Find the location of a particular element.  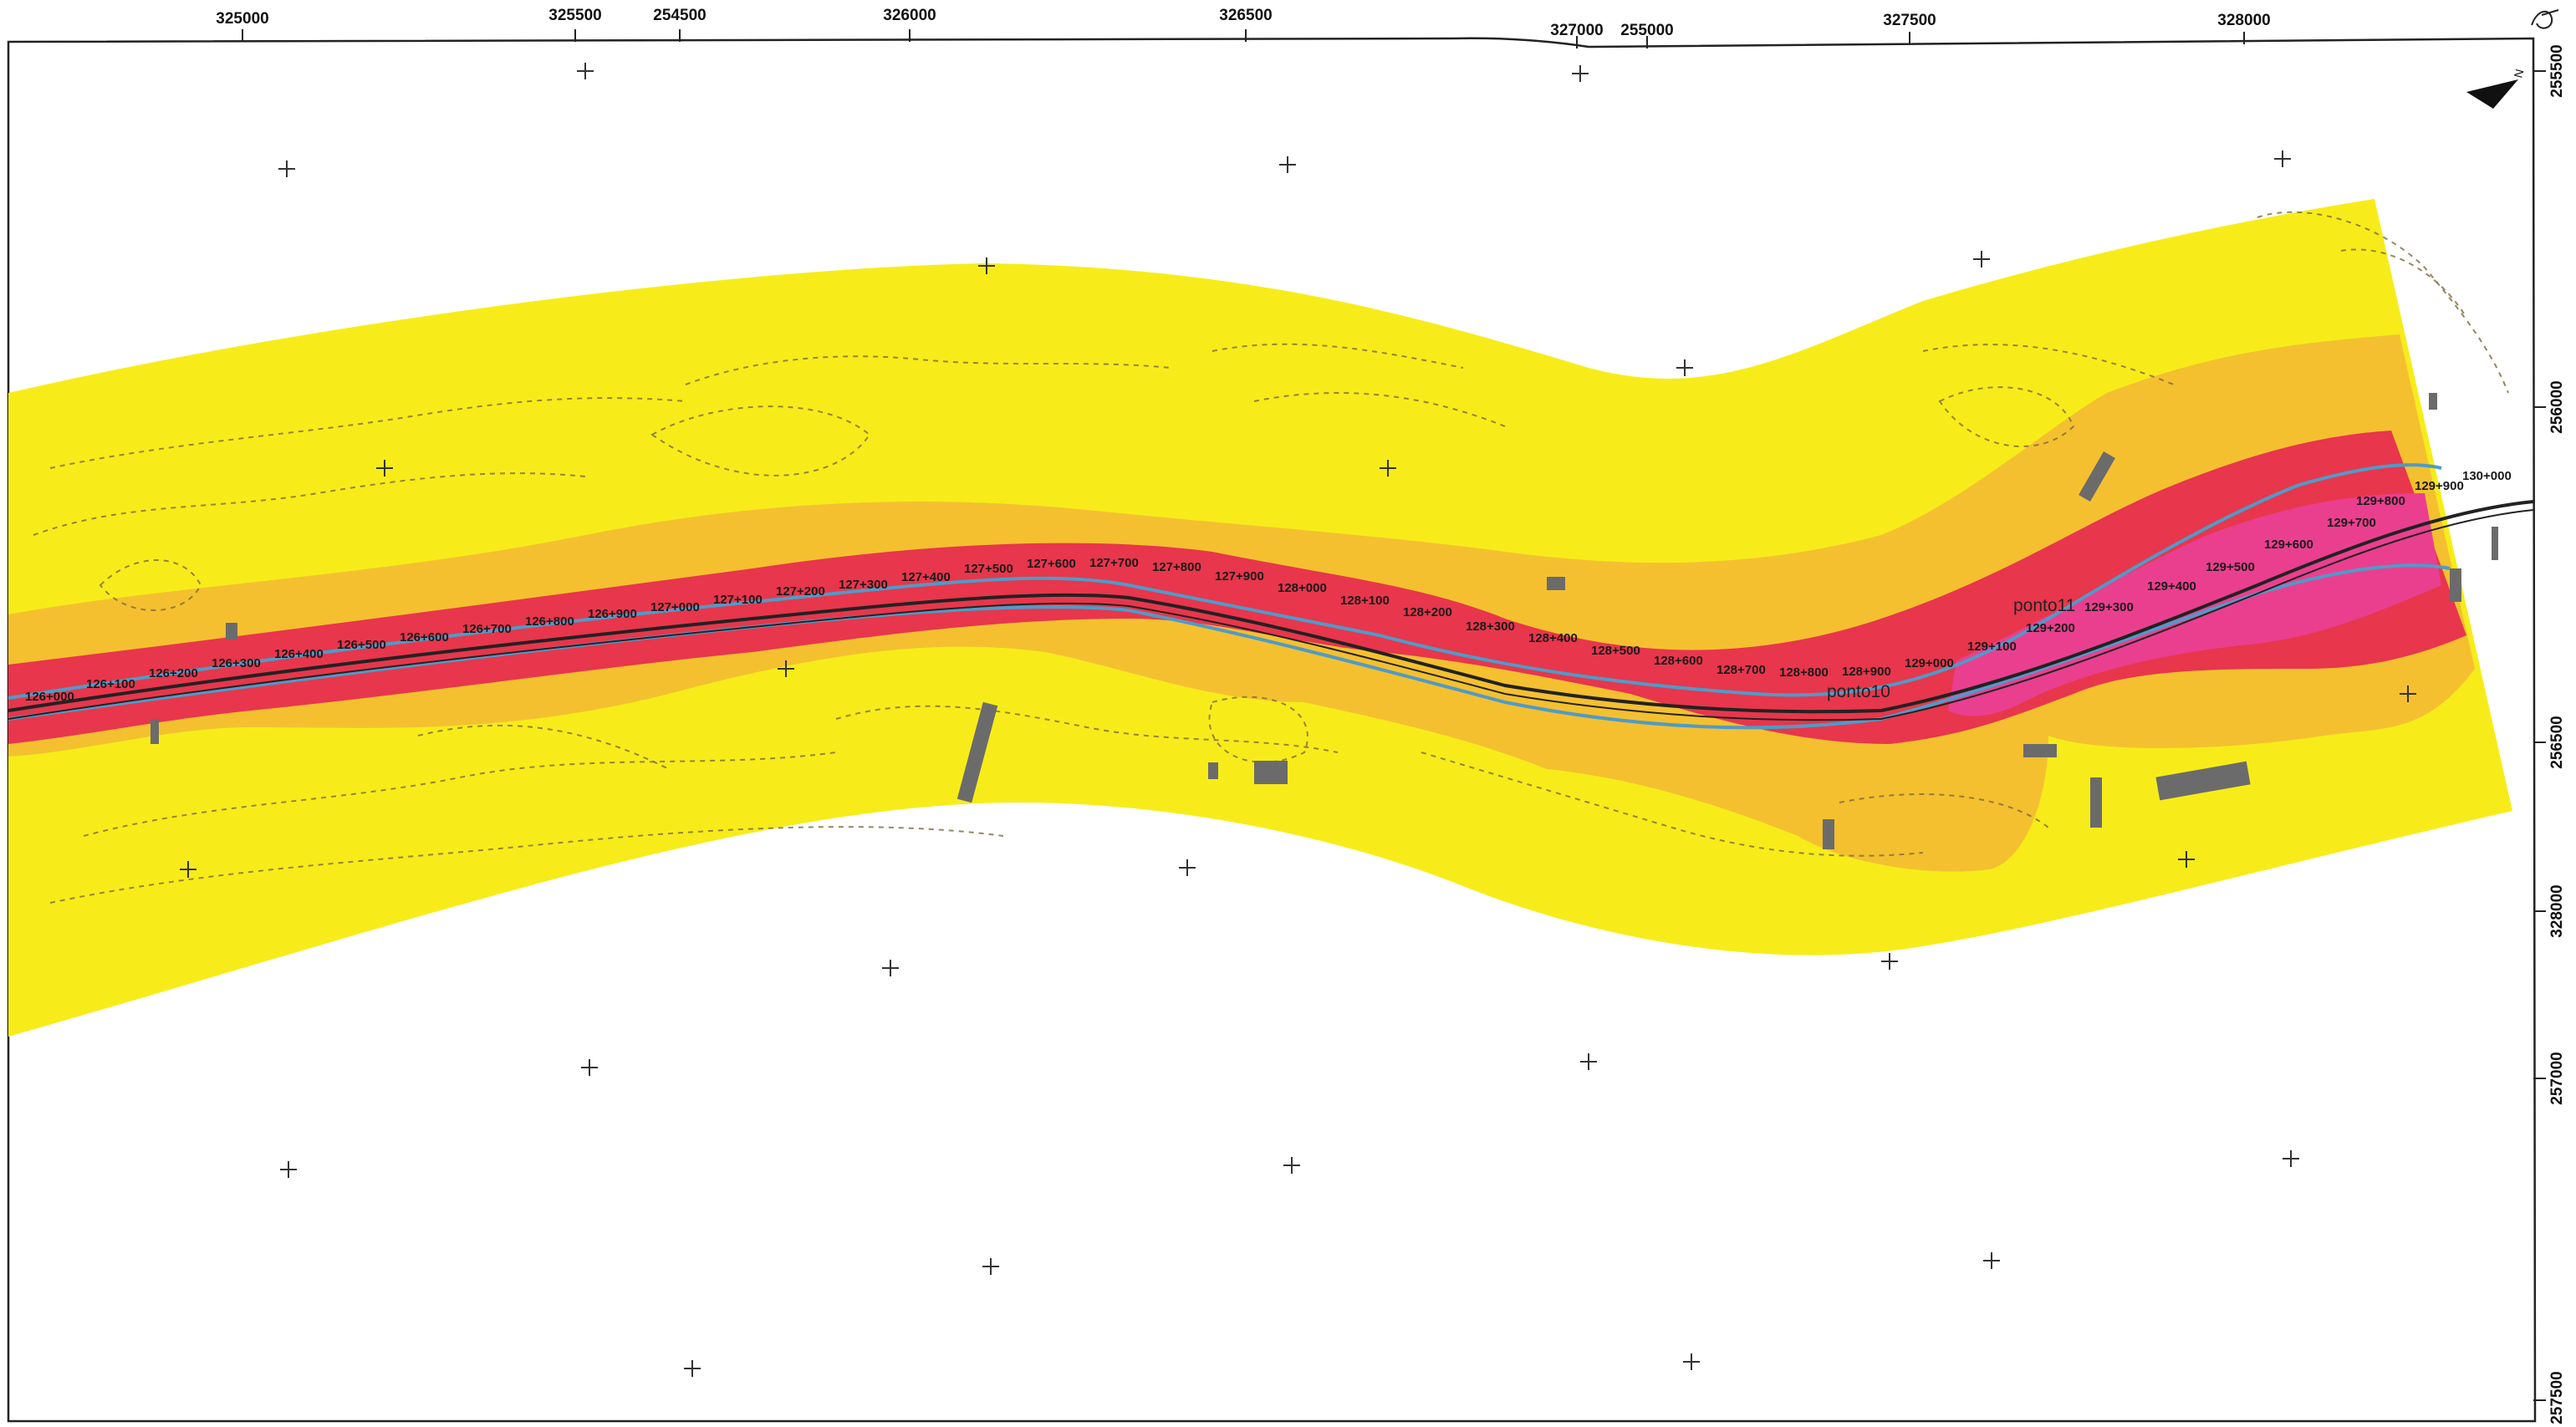

right-tick: 328000 is located at coordinates (2550, 911).